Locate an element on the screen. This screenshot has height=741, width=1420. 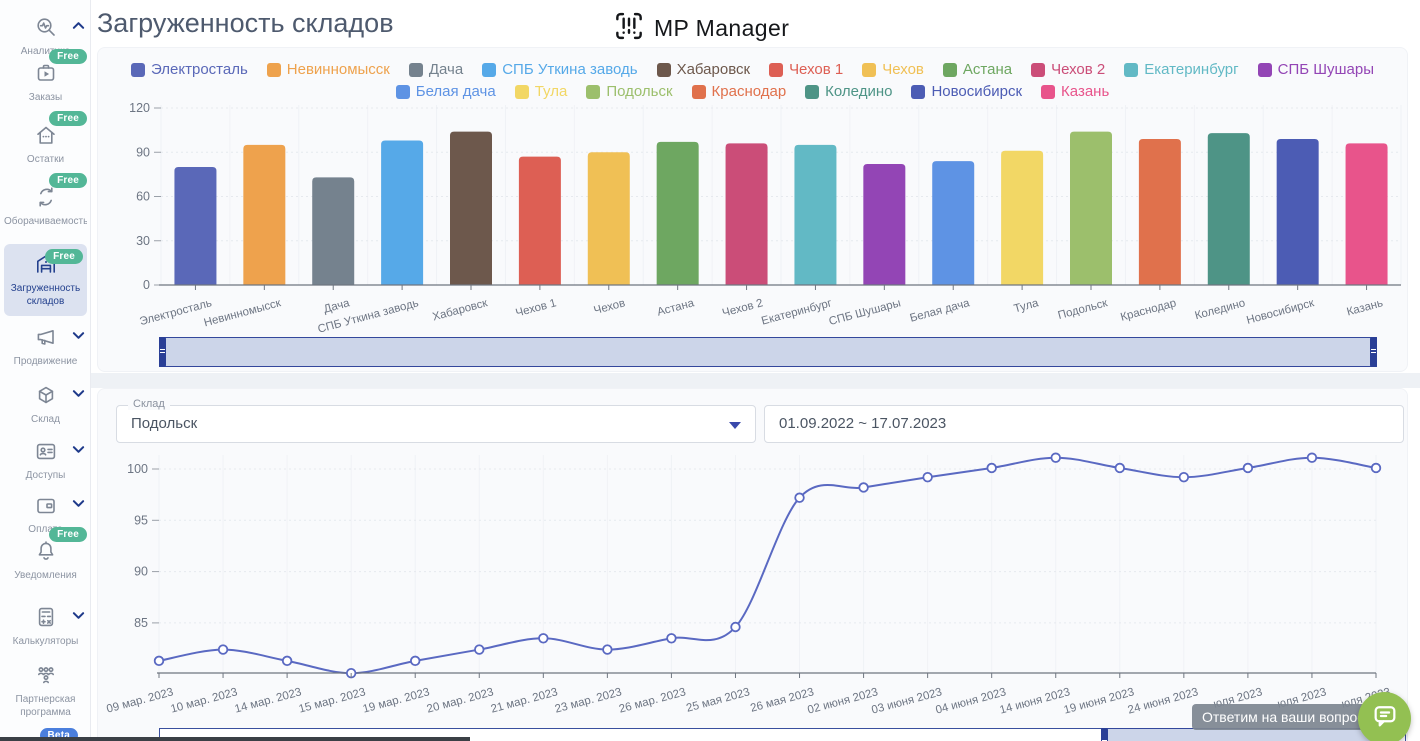
legend-item: Невинномысск is located at coordinates (328, 69).